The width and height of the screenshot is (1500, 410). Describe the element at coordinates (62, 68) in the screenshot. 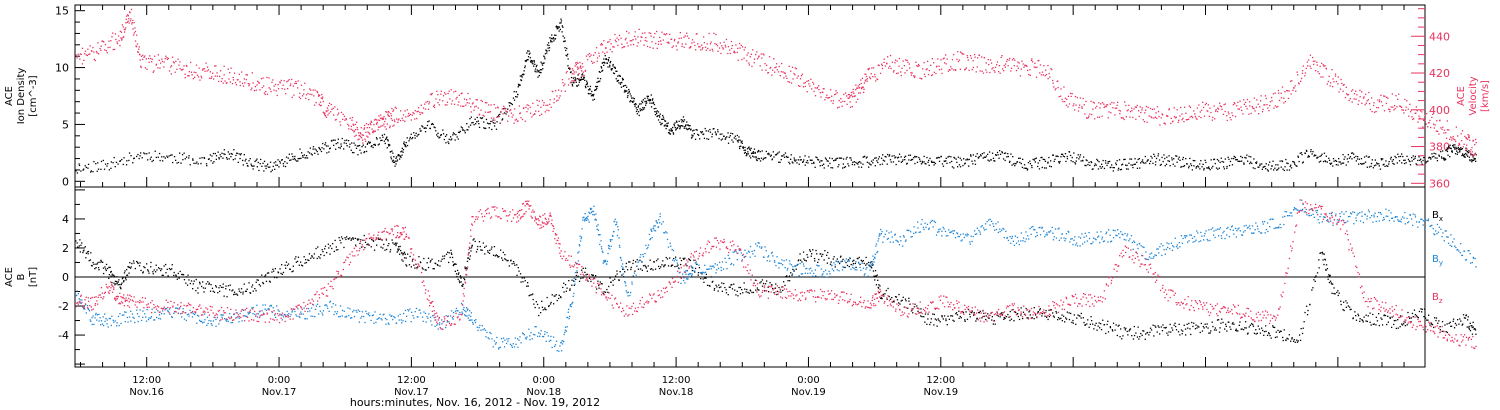

I see `density-tick-label: 10` at that location.